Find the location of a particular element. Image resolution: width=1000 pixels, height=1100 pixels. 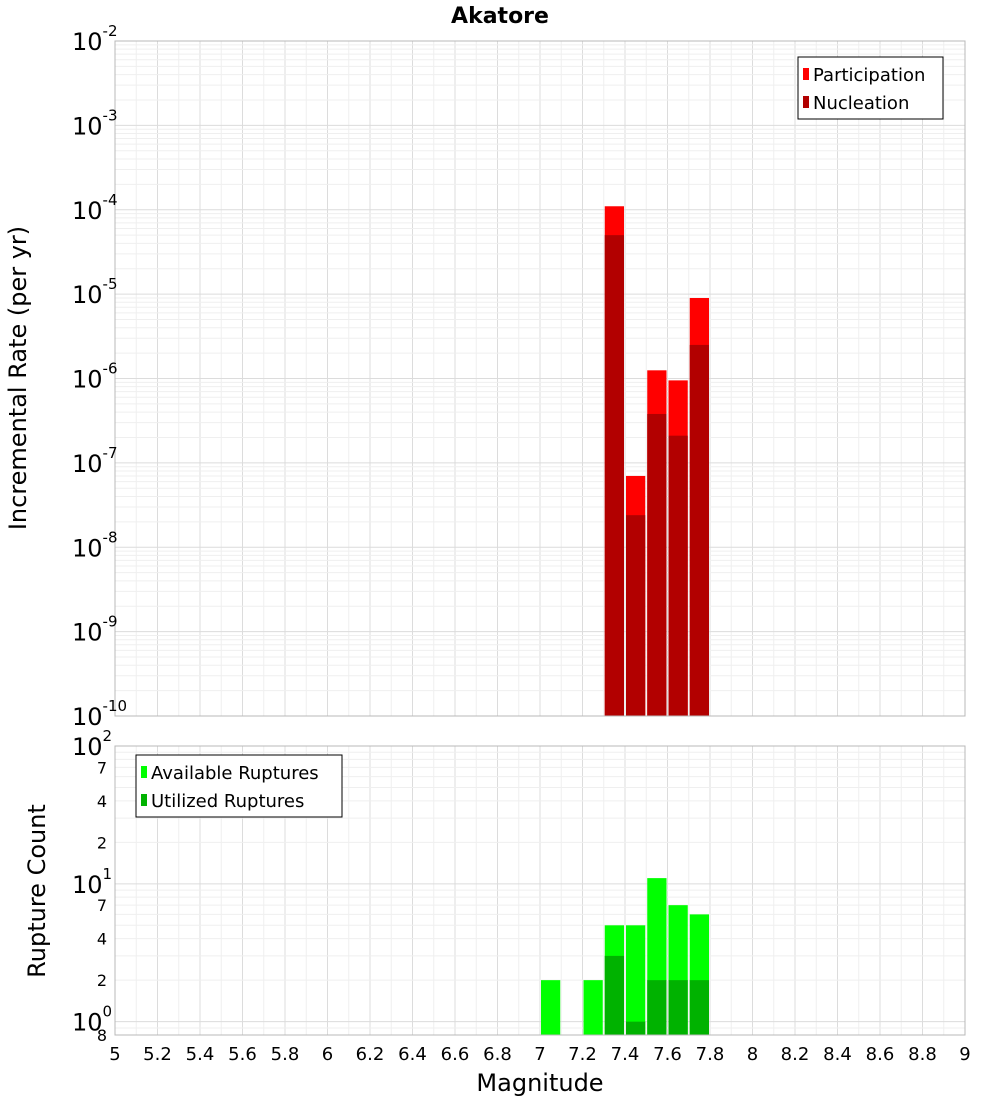

y-minor-tick-label: 8 is located at coordinates (102, 1035).